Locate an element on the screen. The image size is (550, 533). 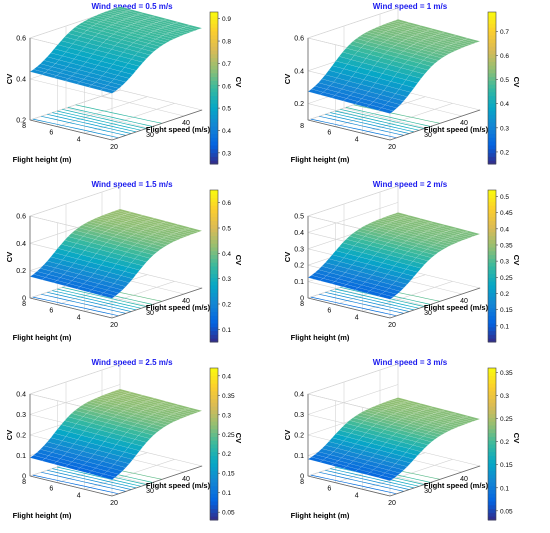
y-axis-title: Flight height (m) is located at coordinates (320, 337).